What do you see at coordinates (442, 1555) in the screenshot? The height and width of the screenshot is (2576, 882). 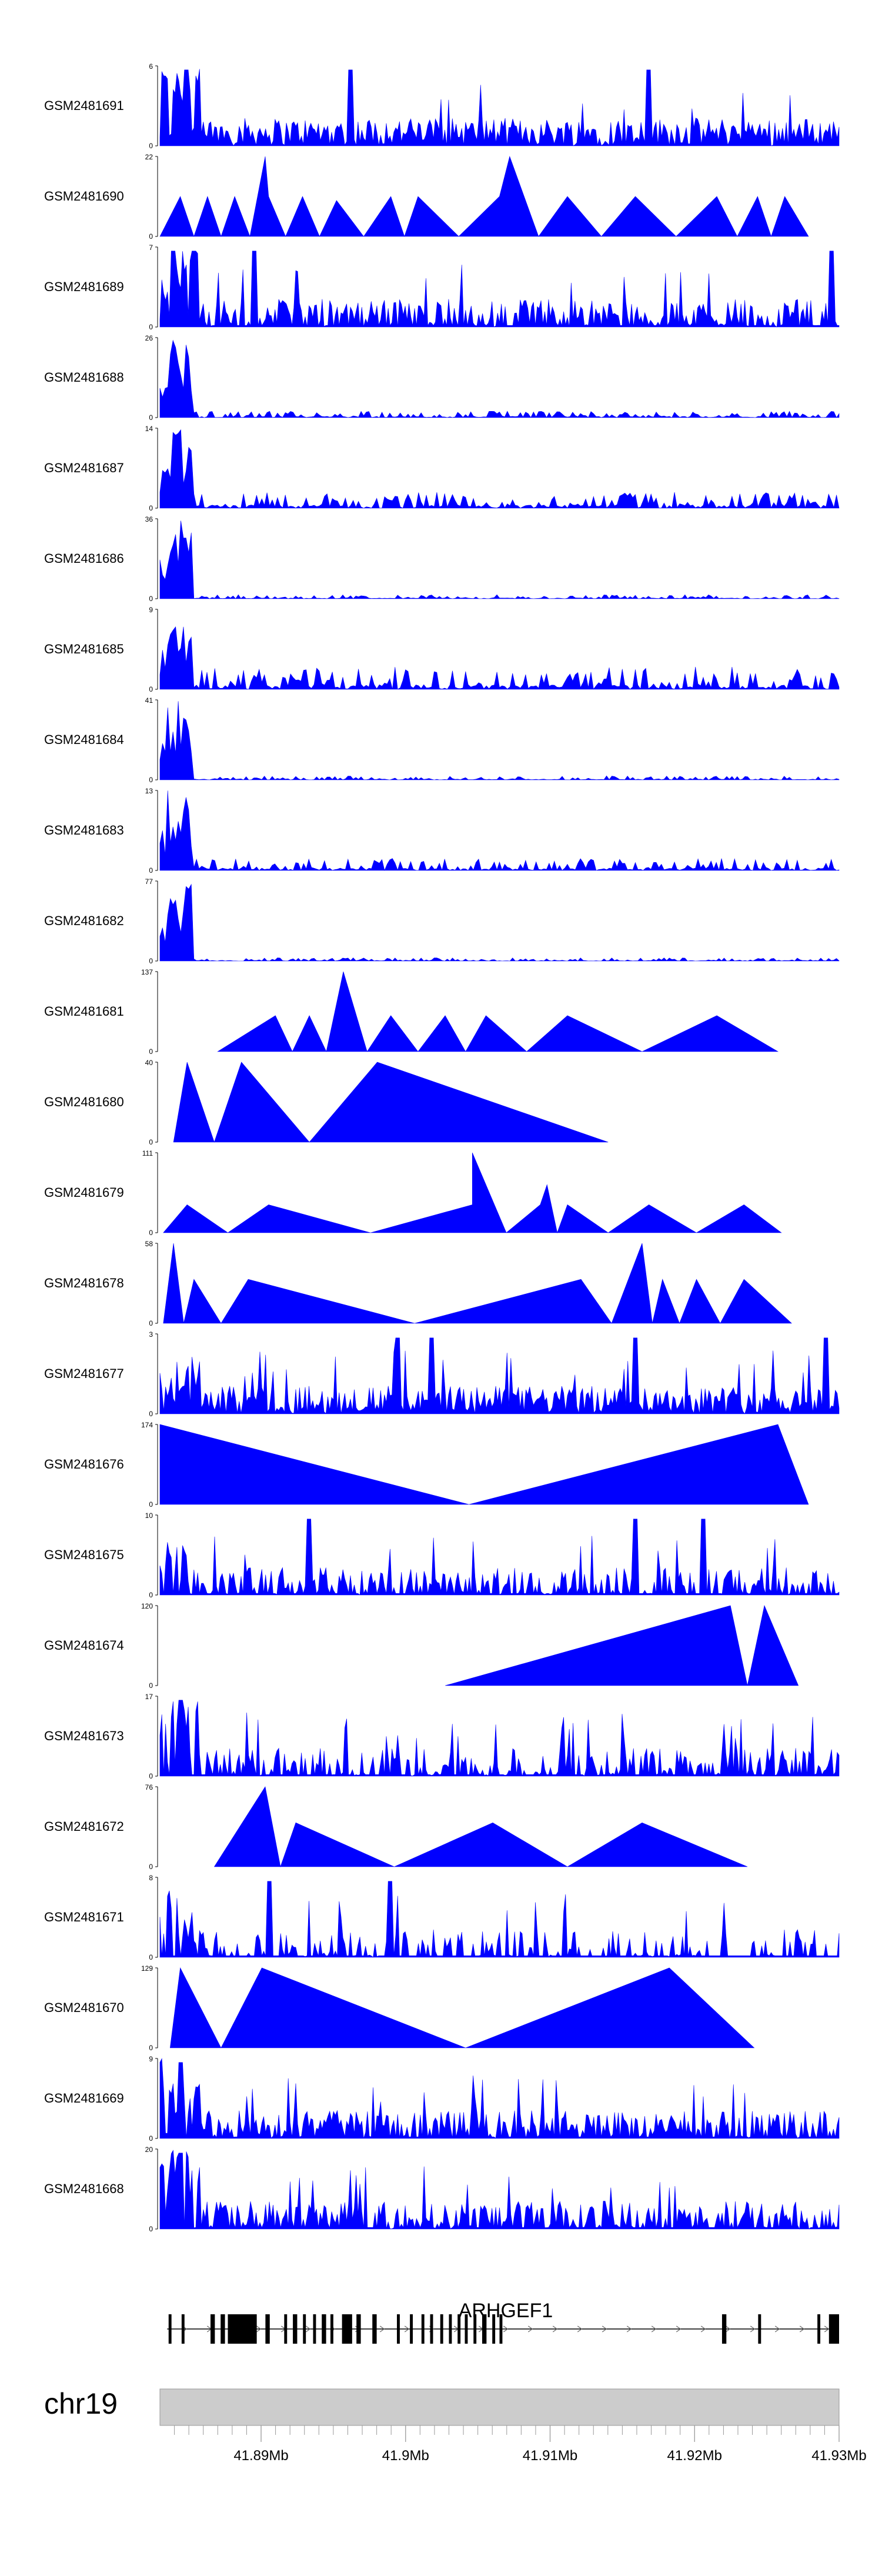 I see `track-GSM2481675: GSM2481675 10 0` at bounding box center [442, 1555].